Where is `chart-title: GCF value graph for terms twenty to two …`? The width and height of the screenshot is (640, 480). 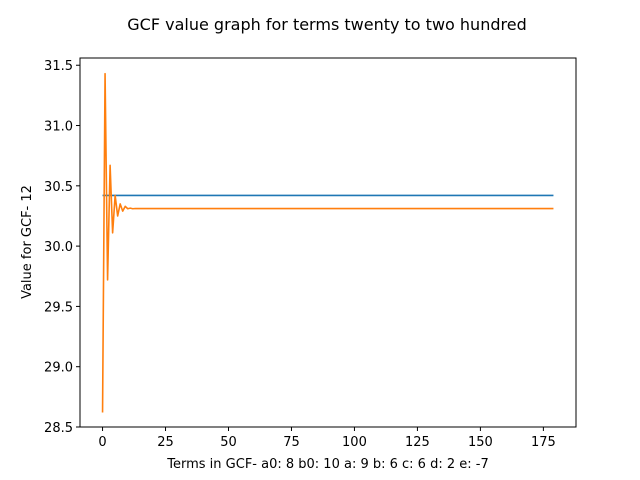 chart-title: GCF value graph for terms twenty to two … is located at coordinates (326, 24).